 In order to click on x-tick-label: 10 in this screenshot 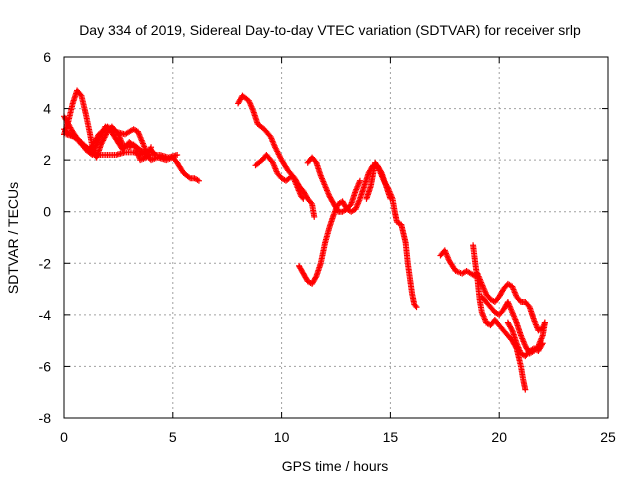, I will do `click(282, 437)`.